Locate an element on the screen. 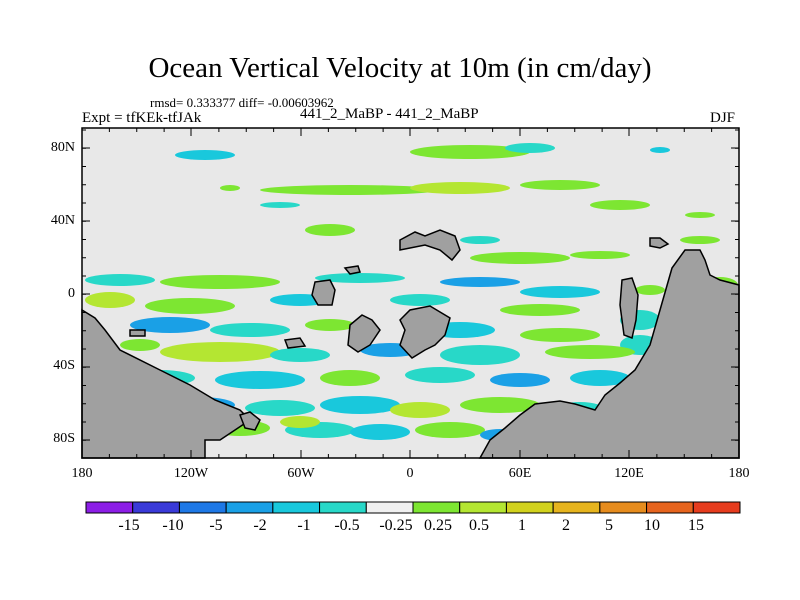 The image size is (800, 600). x-tick-label: 120W is located at coordinates (191, 473).